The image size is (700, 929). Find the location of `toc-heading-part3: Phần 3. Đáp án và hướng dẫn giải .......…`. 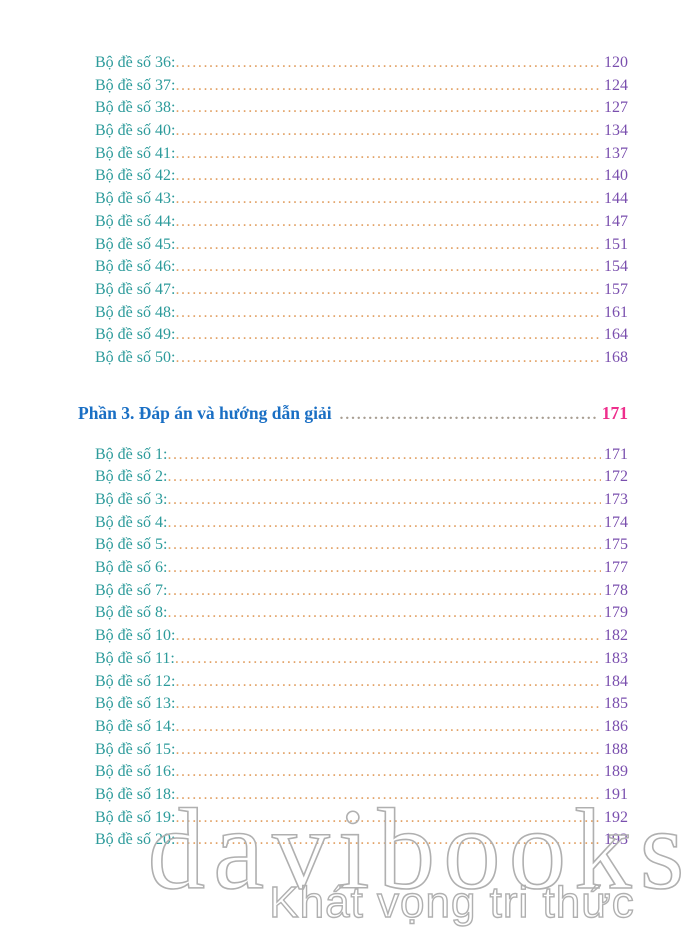

toc-heading-part3: Phần 3. Đáp án và hướng dẫn giải .......… is located at coordinates (353, 413).